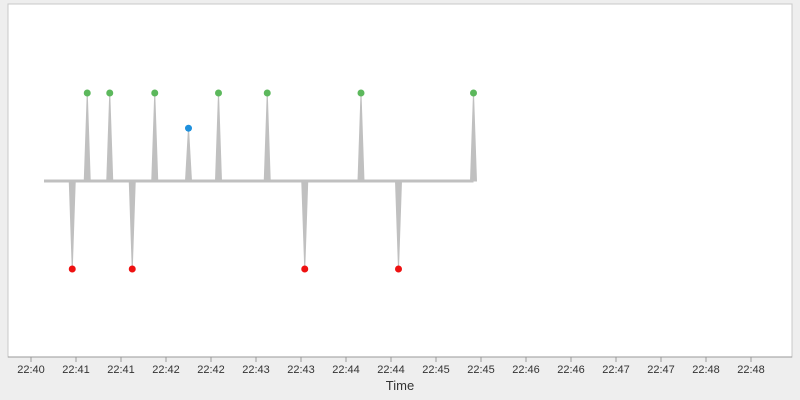 The image size is (800, 400). I want to click on x-tick-label: 22:40, so click(31, 370).